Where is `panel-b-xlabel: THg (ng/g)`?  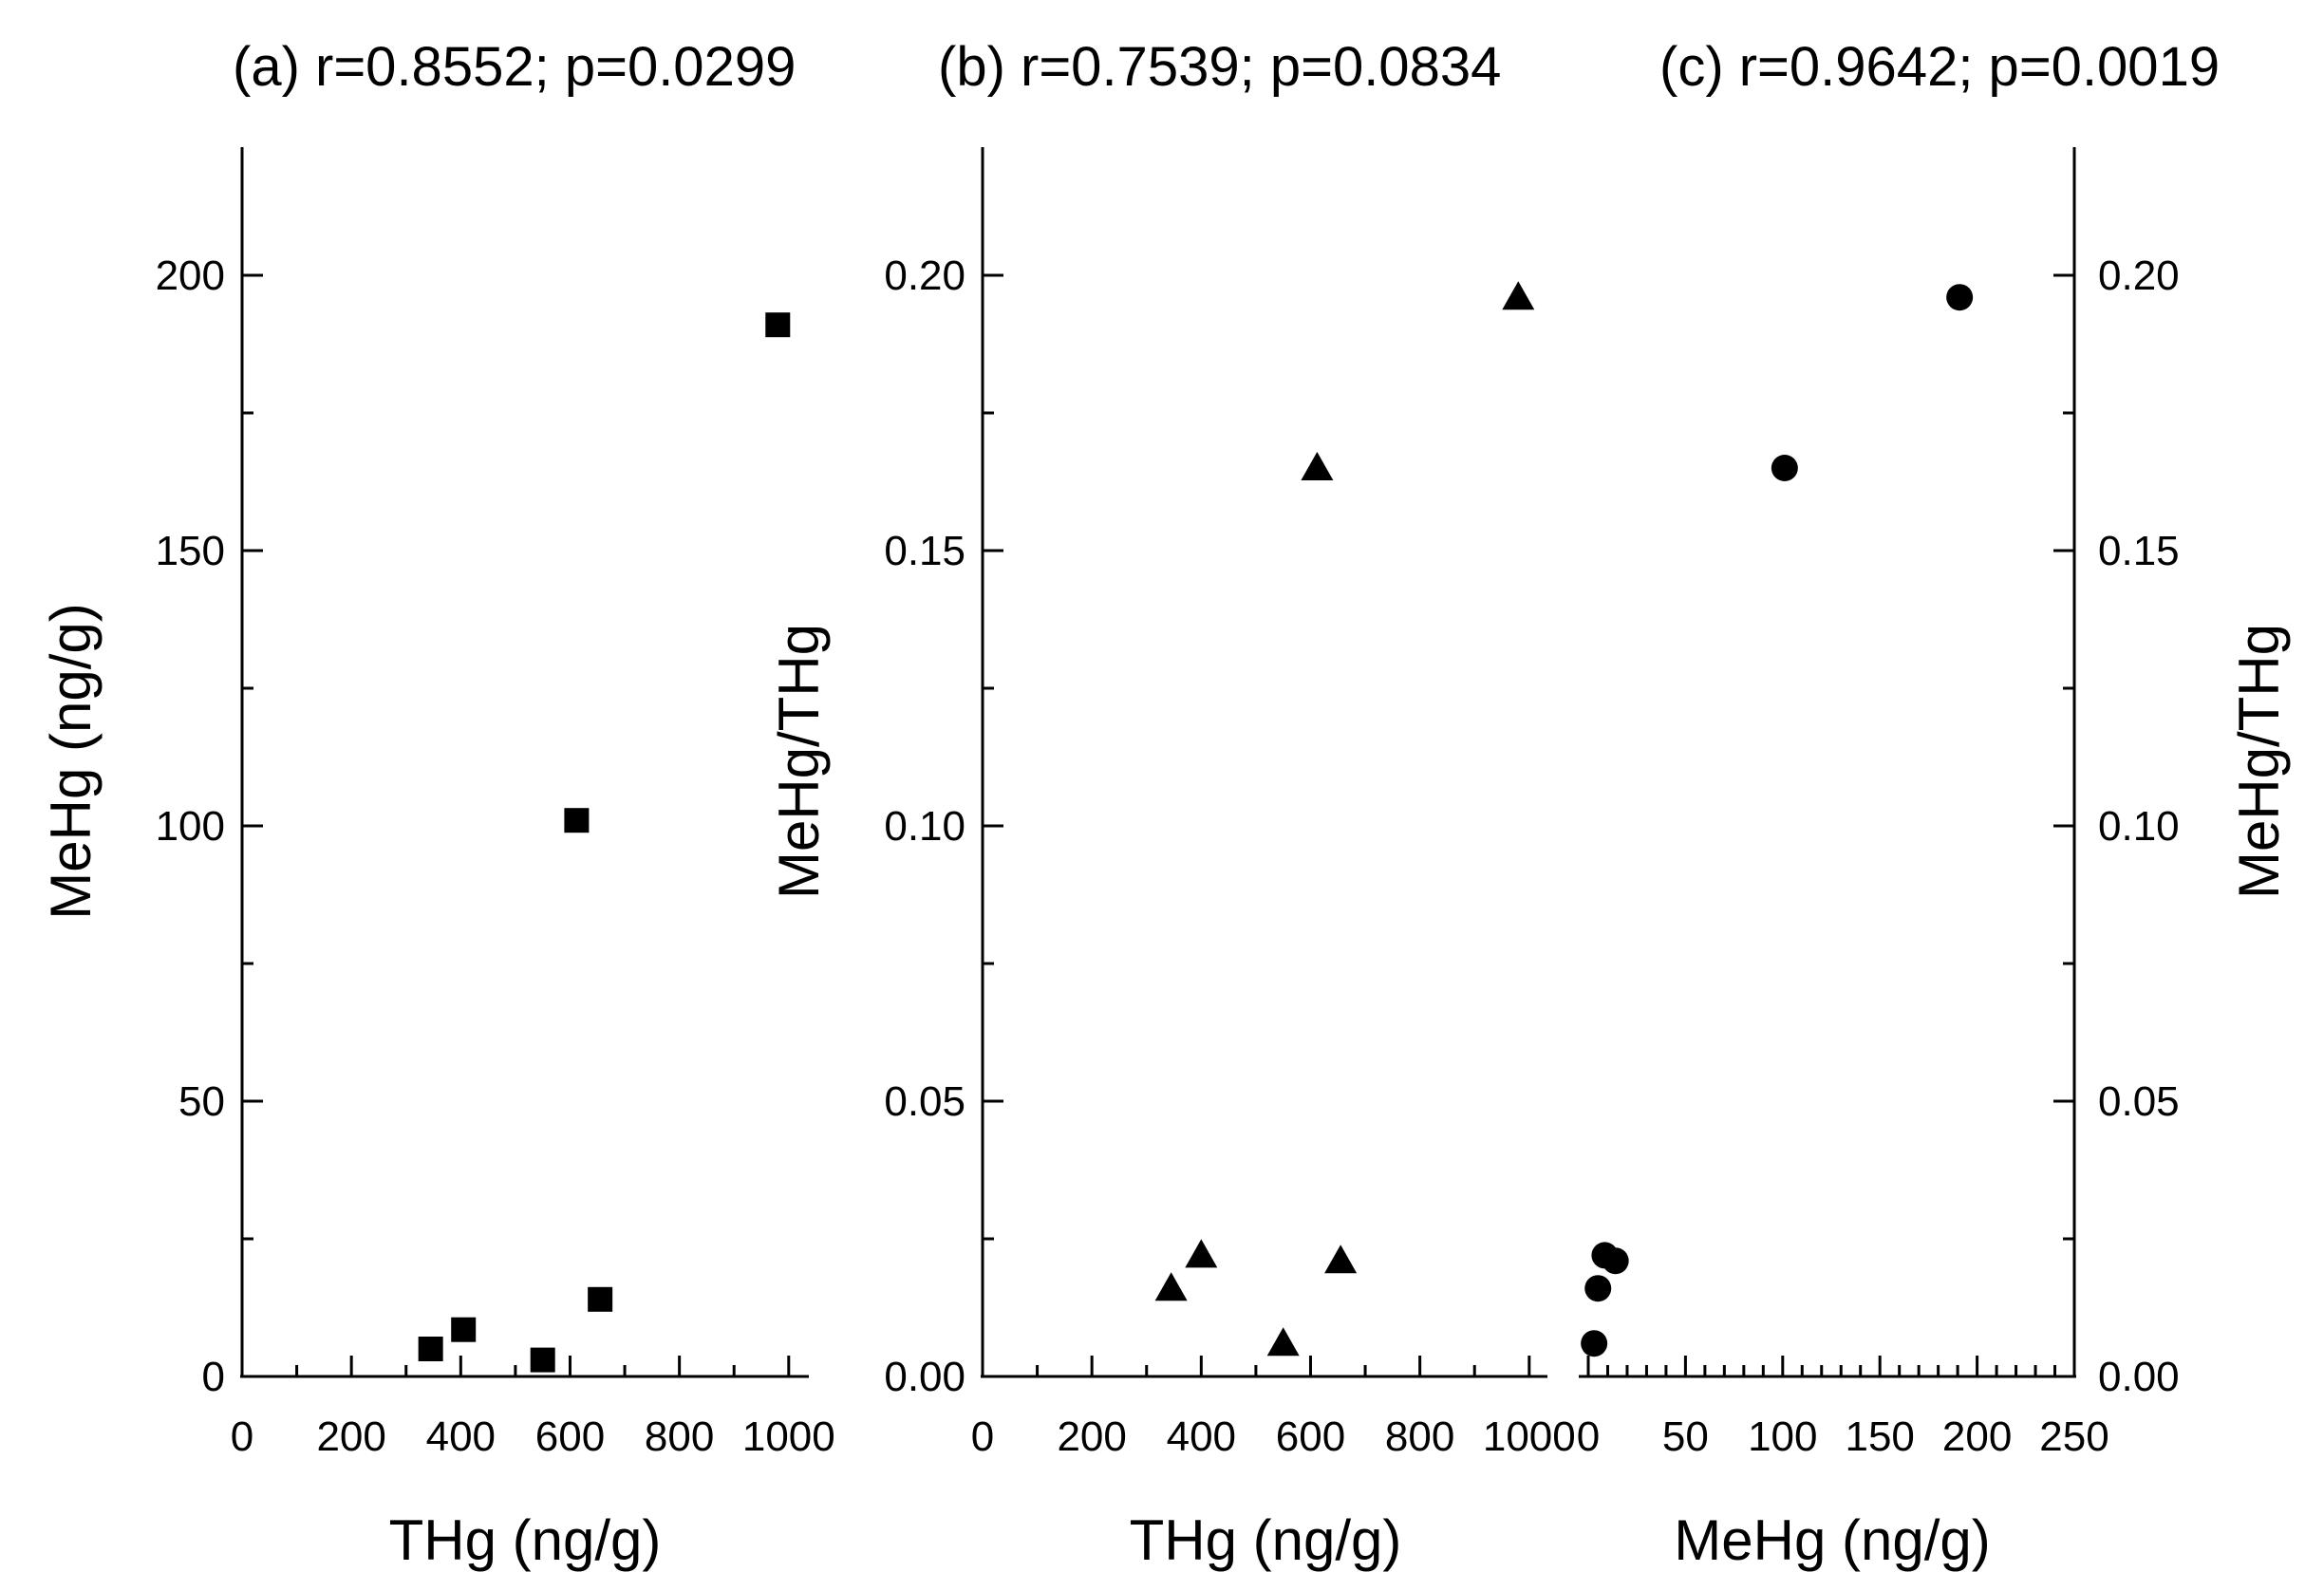
panel-b-xlabel: THg (ng/g) is located at coordinates (1266, 1540).